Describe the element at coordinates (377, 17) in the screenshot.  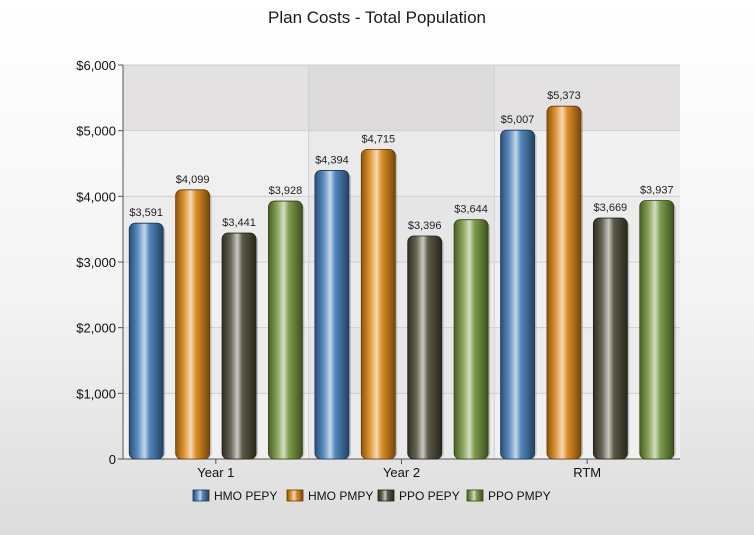
I see `chart-title: Plan Costs - Total Population` at that location.